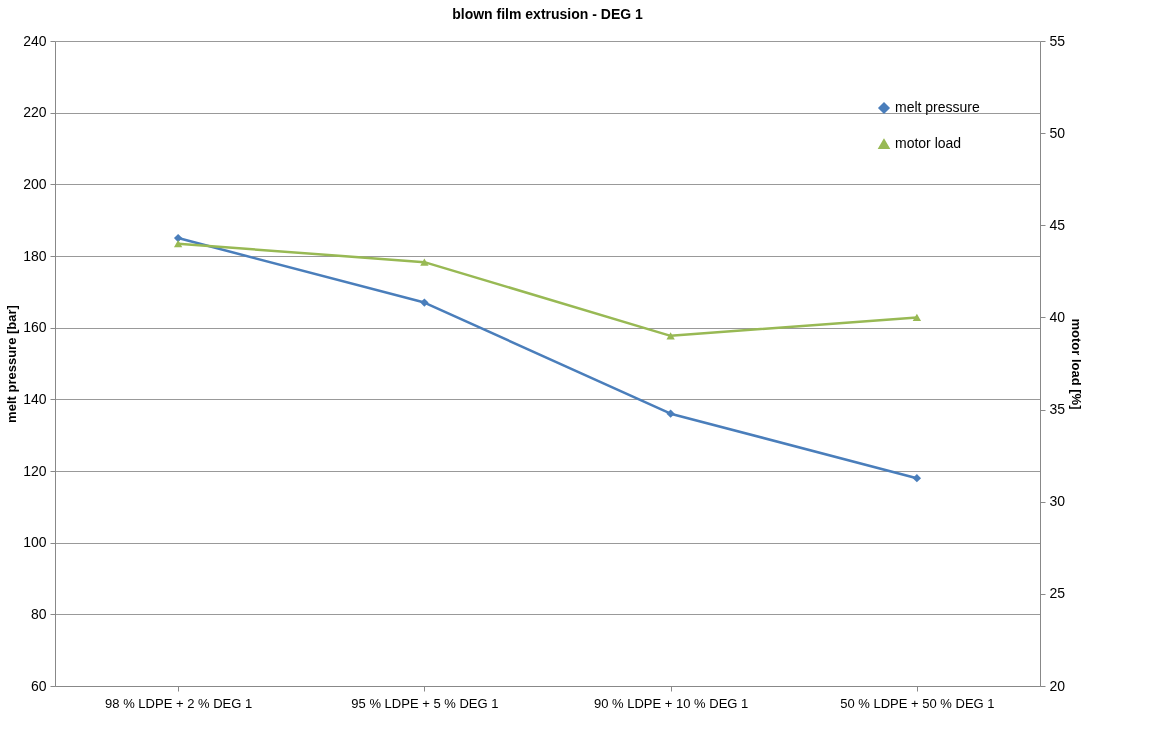  Describe the element at coordinates (35, 40) in the screenshot. I see `y-tick-label: 240` at that location.